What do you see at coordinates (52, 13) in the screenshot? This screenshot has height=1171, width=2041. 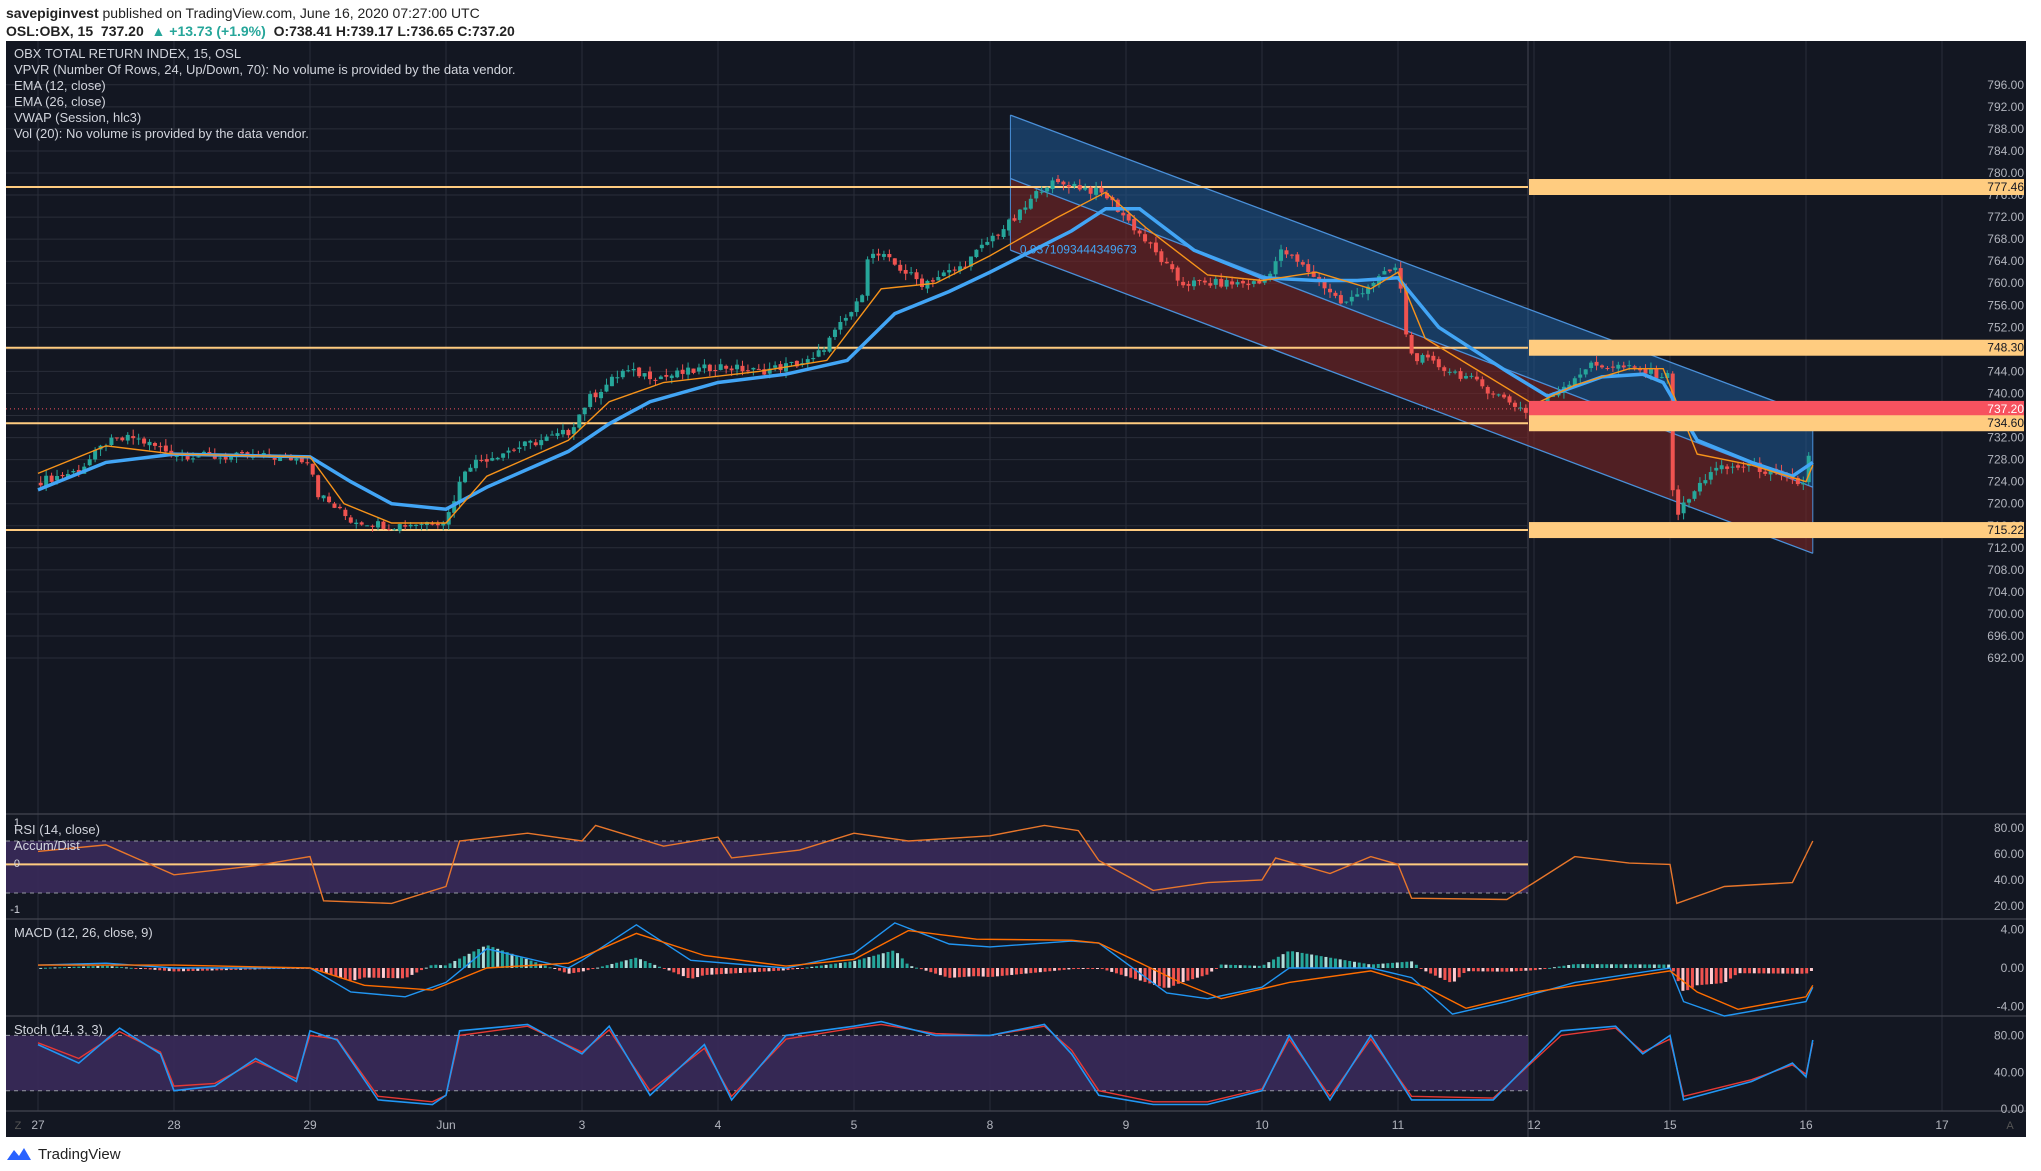 I see `author-name: savepiginvest` at bounding box center [52, 13].